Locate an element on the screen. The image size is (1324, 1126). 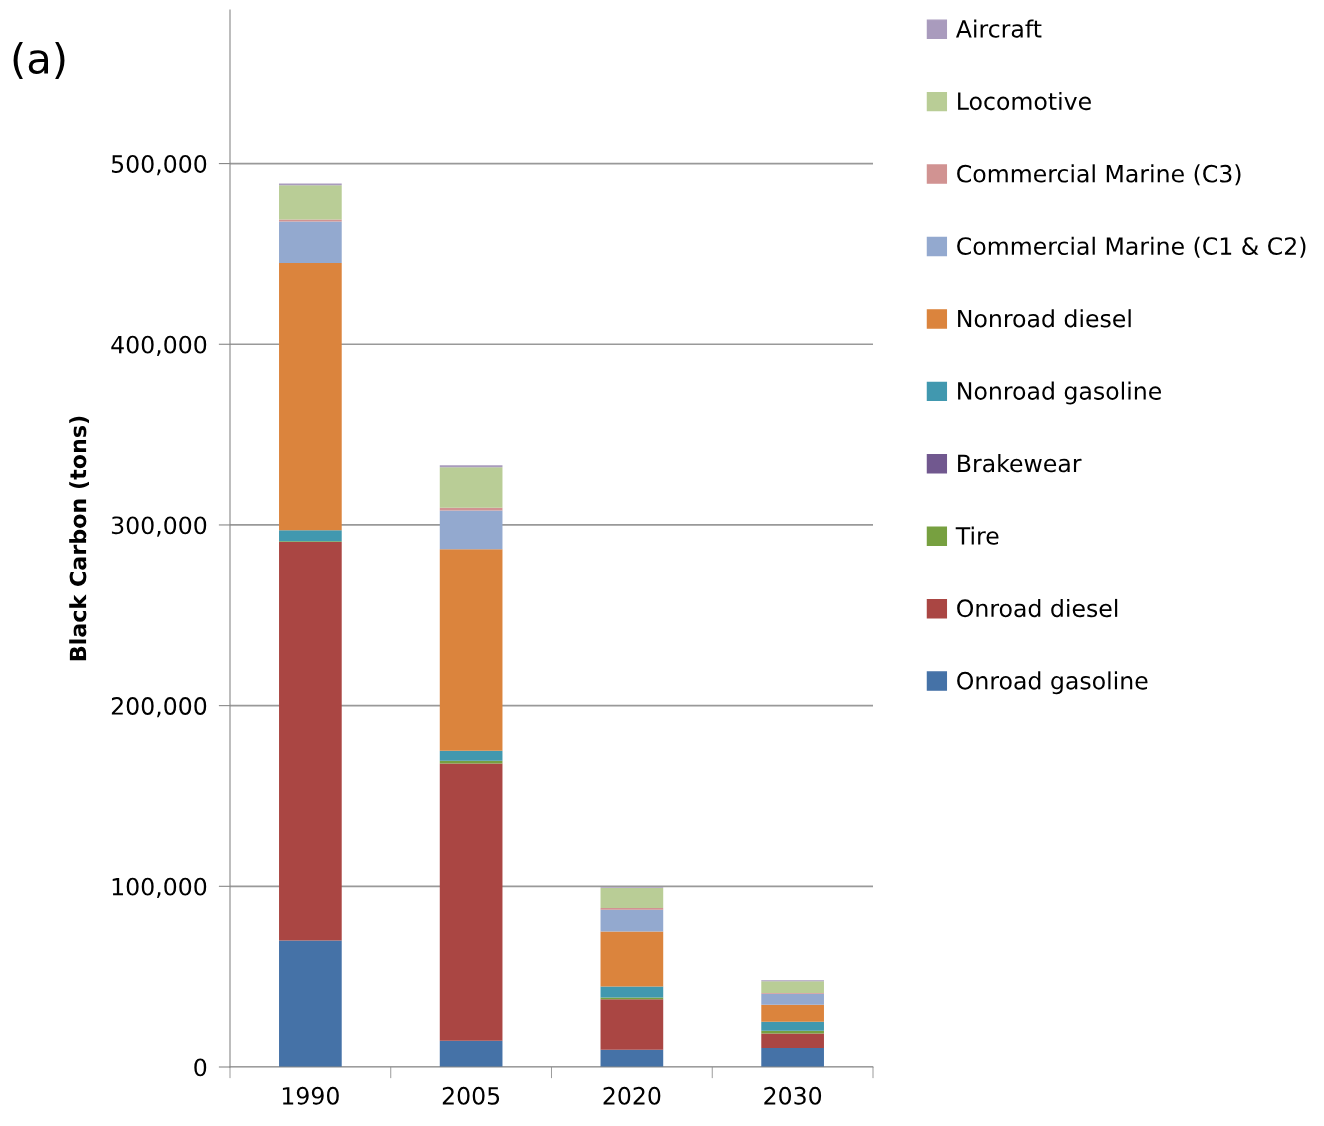
y-axis-title: Black Carbon (tons) is located at coordinates (79, 538).